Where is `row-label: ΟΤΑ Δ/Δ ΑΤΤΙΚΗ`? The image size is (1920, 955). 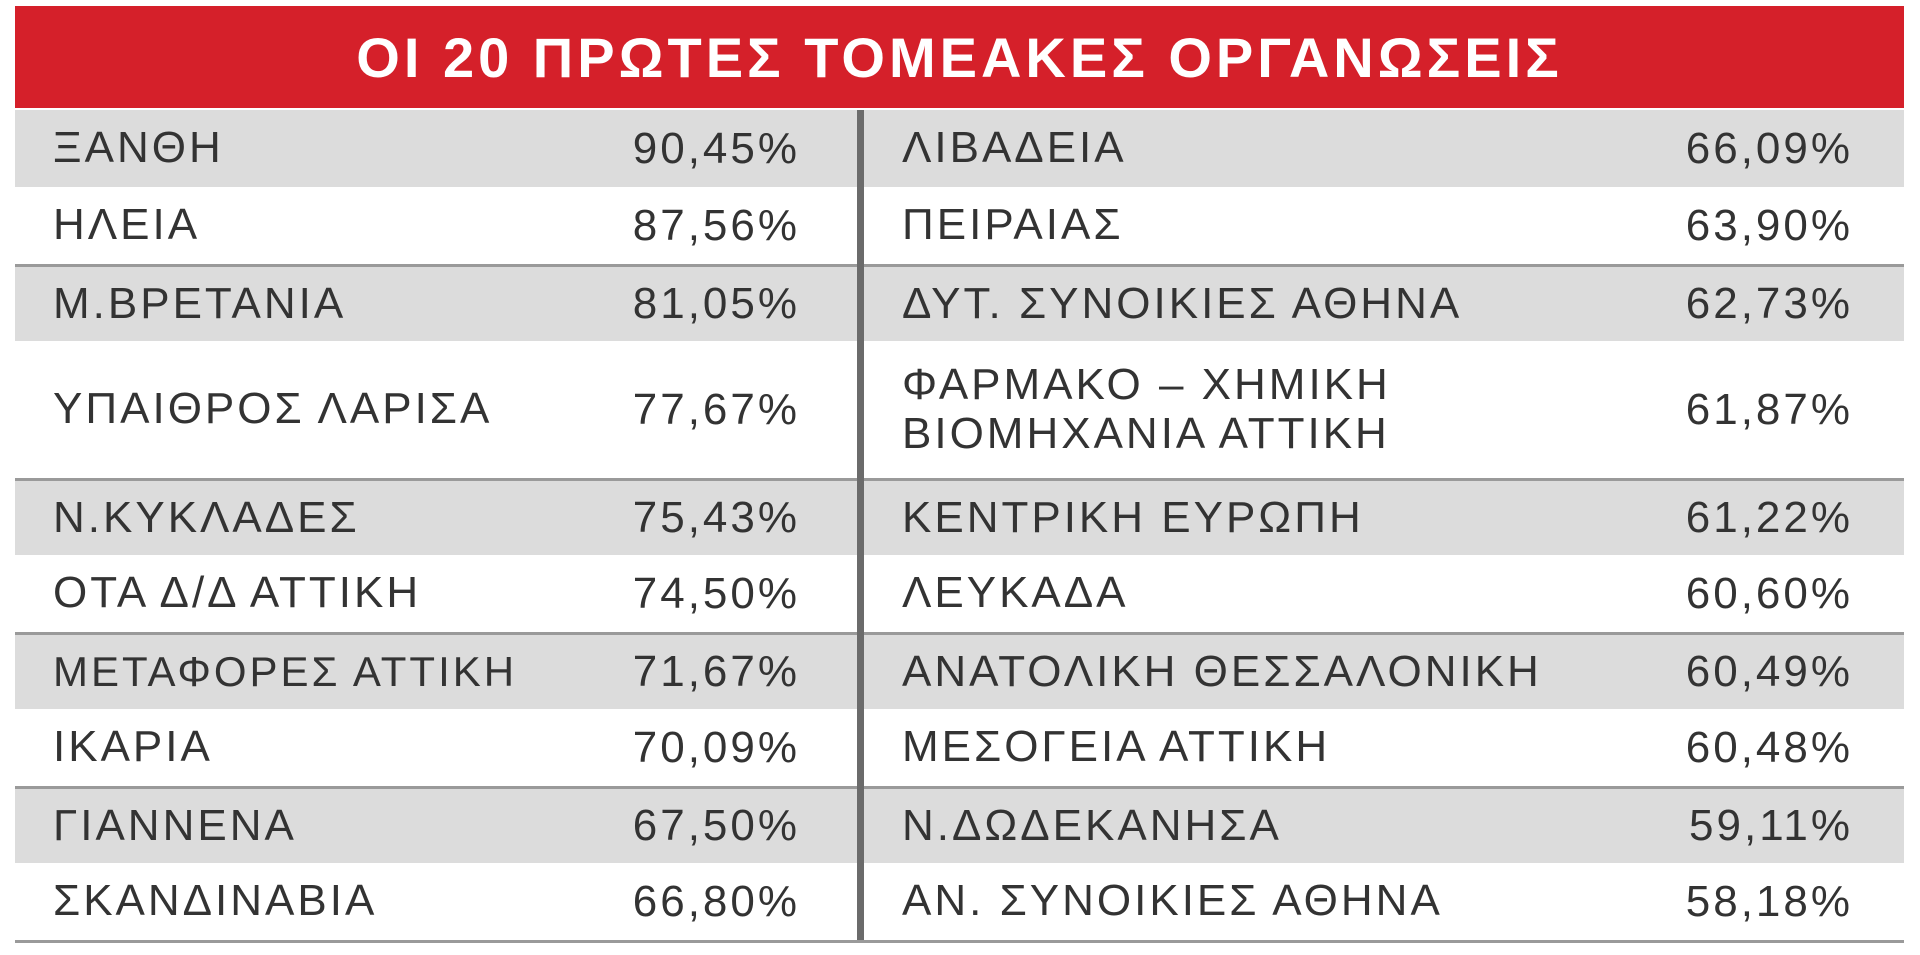 row-label: ΟΤΑ Δ/Δ ΑΤΤΙΚΗ is located at coordinates (237, 593).